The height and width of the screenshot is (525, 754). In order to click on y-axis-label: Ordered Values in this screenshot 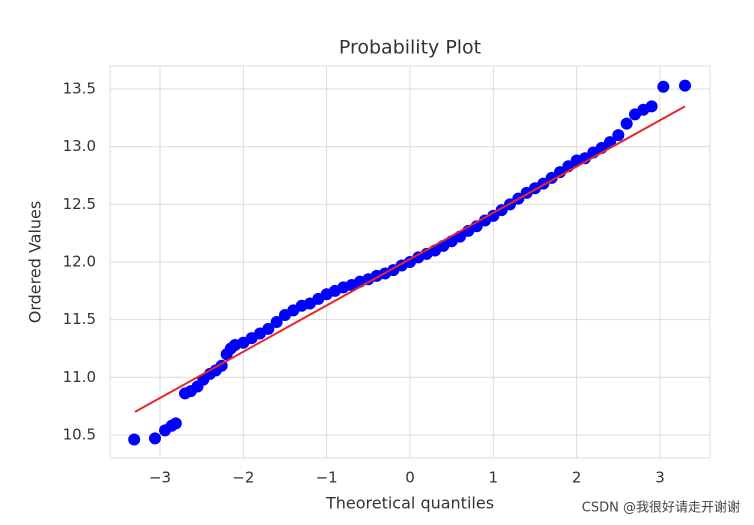, I will do `click(35, 262)`.